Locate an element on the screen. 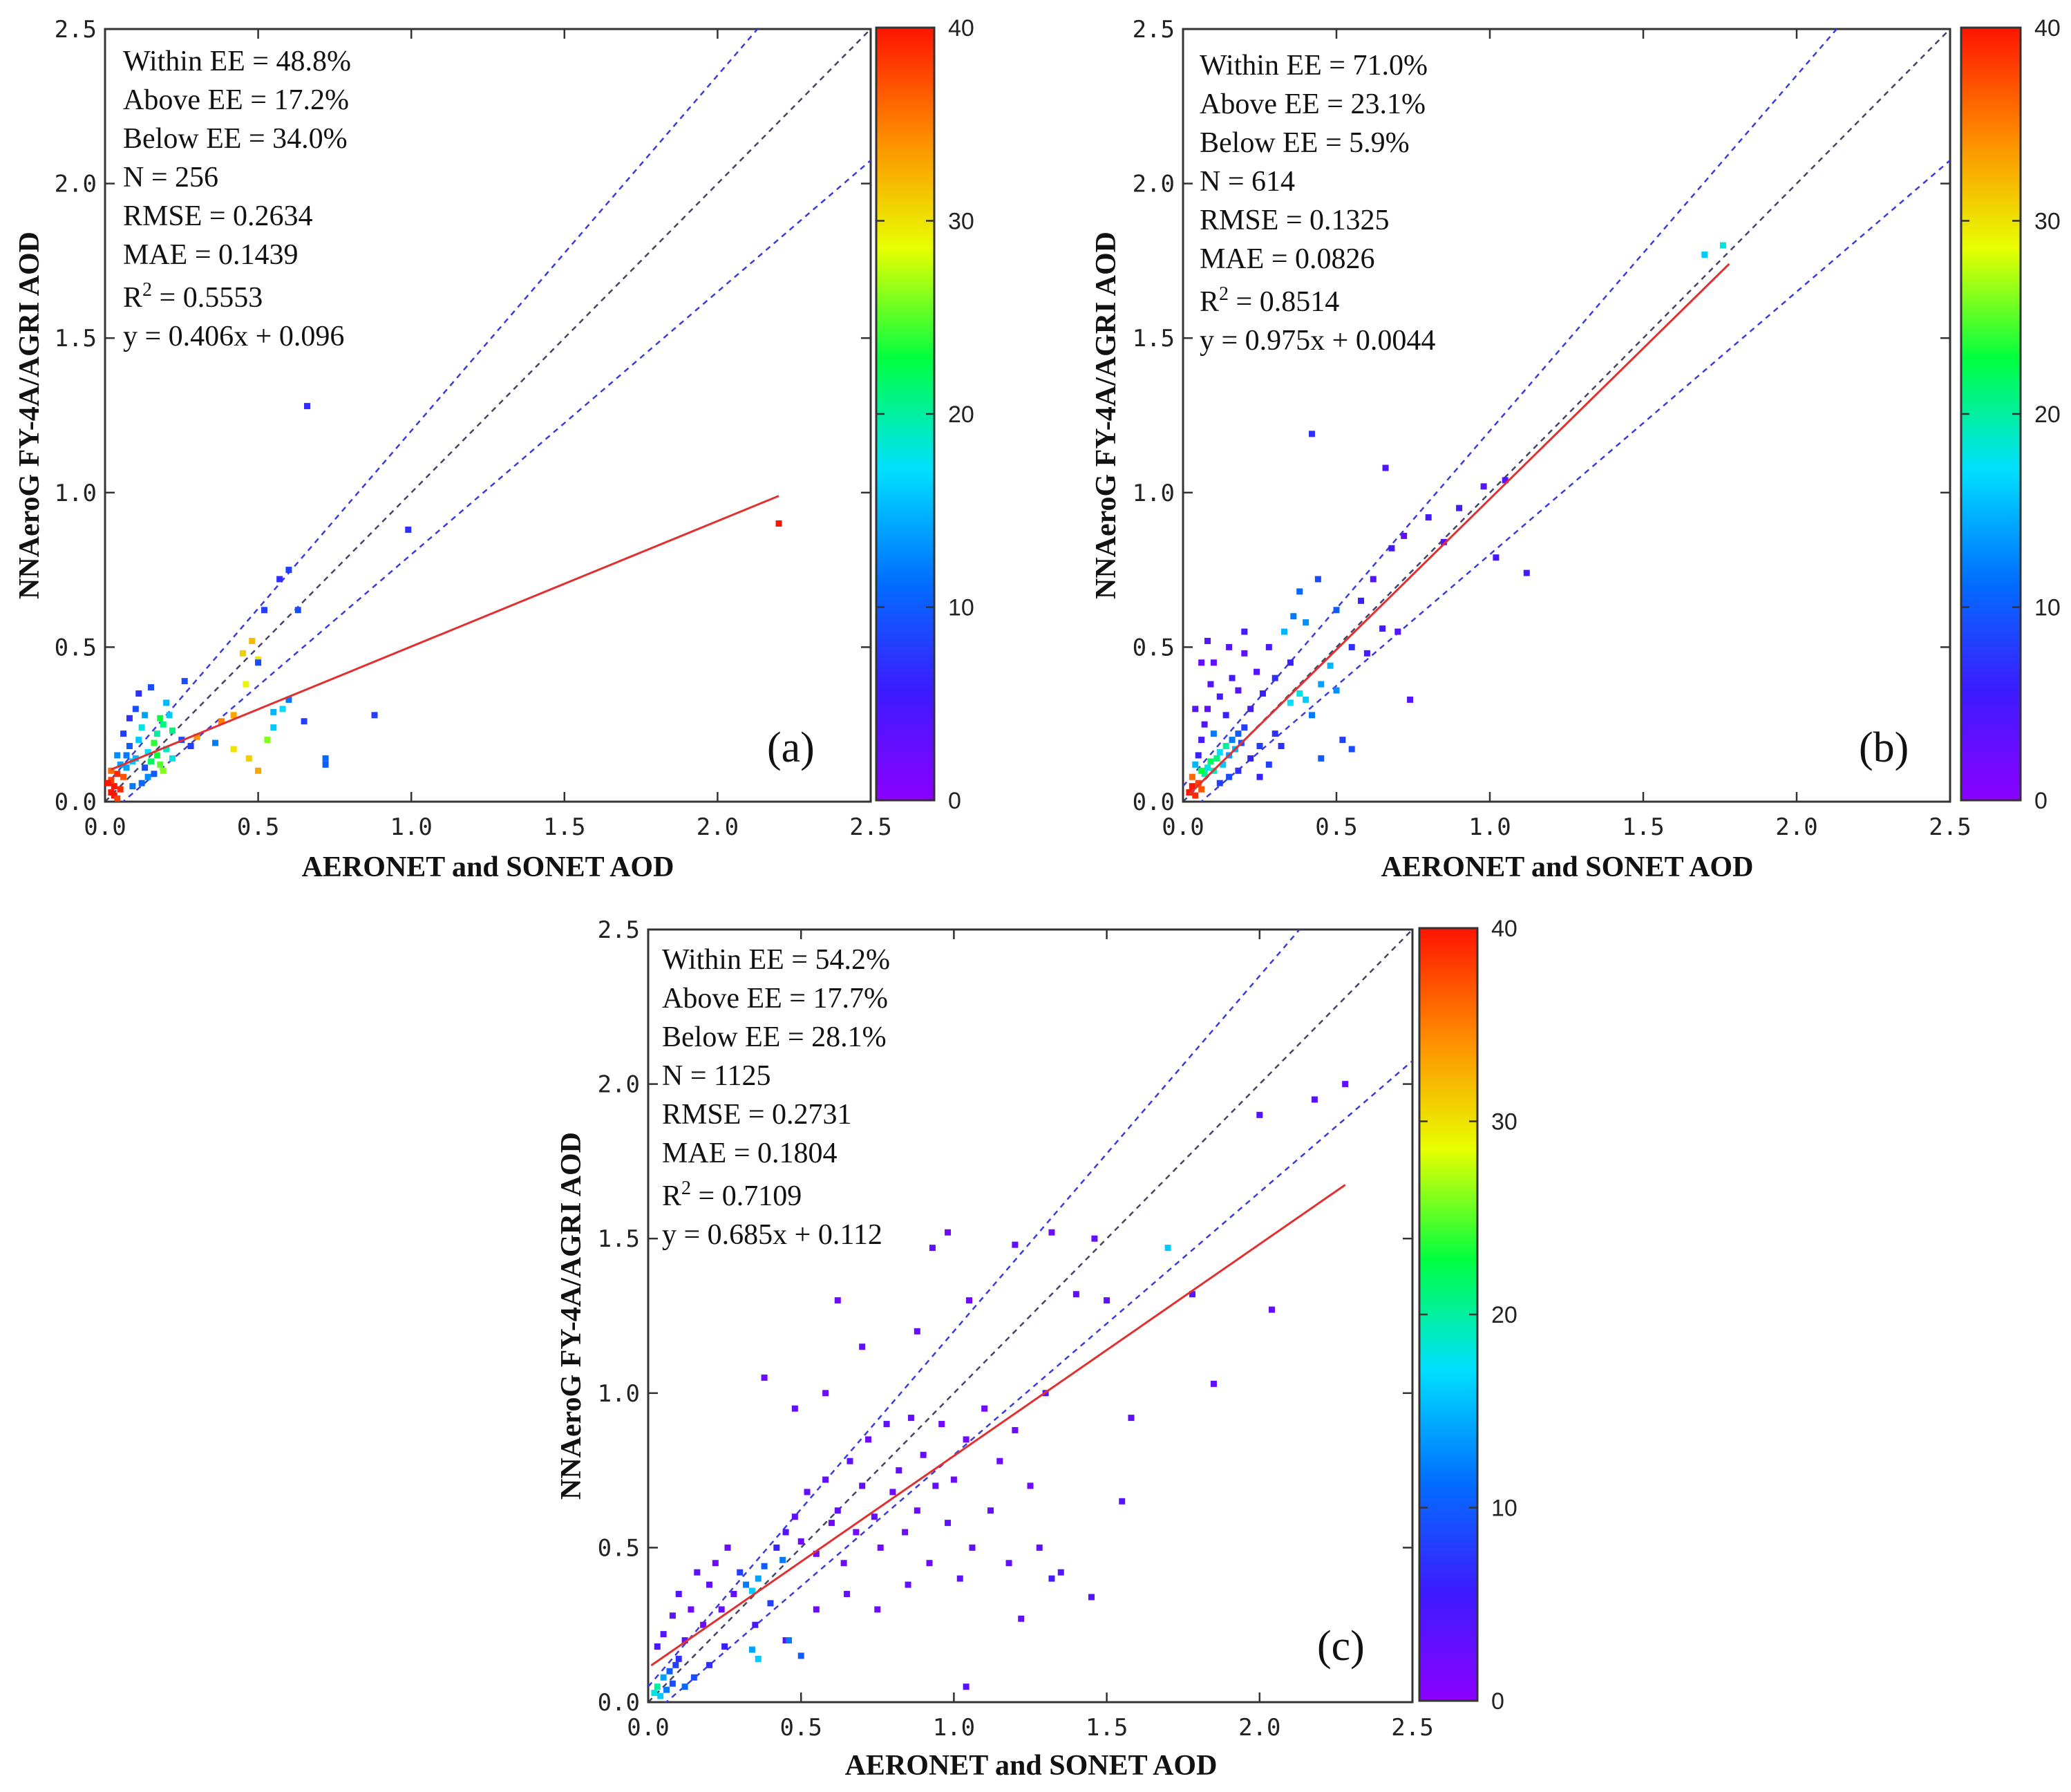 This screenshot has height=1792, width=2071. ee-lower-line is located at coordinates (496, 481).